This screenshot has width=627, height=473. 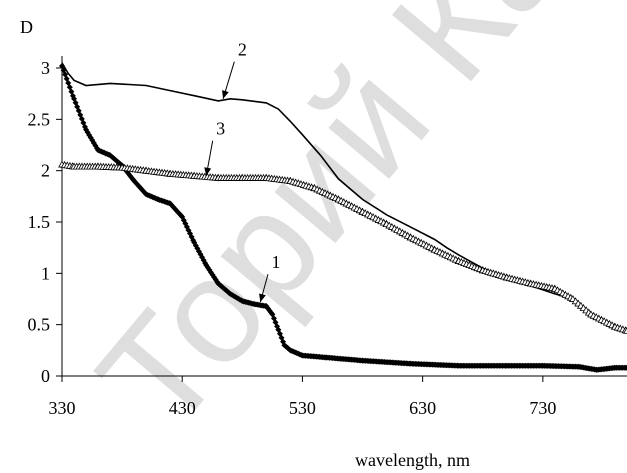 What do you see at coordinates (275, 262) in the screenshot?
I see `curve-label-1: 1` at bounding box center [275, 262].